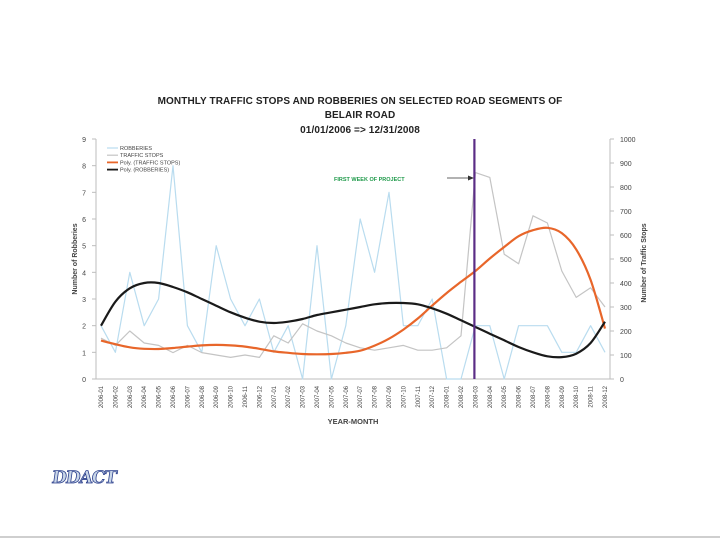  What do you see at coordinates (548, 396) in the screenshot?
I see `x-tick-label: 2008-08` at bounding box center [548, 396].